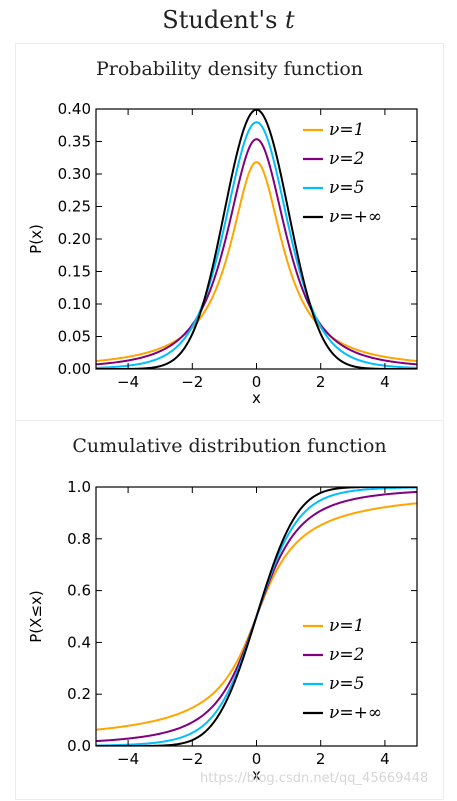  Describe the element at coordinates (355, 217) in the screenshot. I see `pdf-legend-label-nu-inf: ν=+∞` at that location.